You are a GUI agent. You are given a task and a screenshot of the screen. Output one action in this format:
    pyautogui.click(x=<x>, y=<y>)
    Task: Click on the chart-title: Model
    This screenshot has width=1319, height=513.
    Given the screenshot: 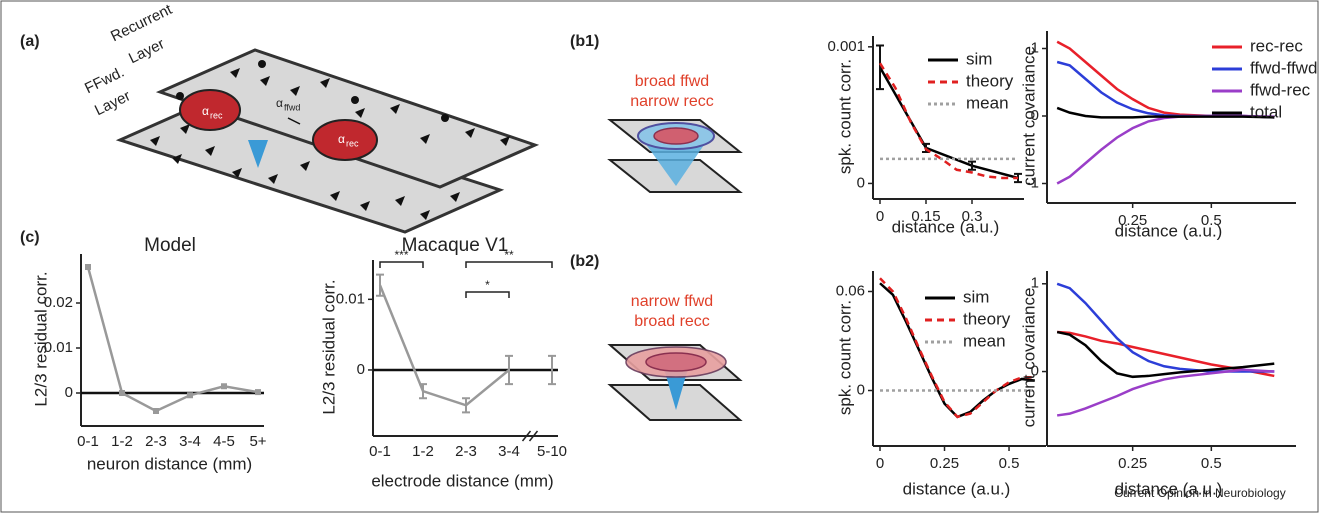 What is the action you would take?
    pyautogui.click(x=170, y=245)
    